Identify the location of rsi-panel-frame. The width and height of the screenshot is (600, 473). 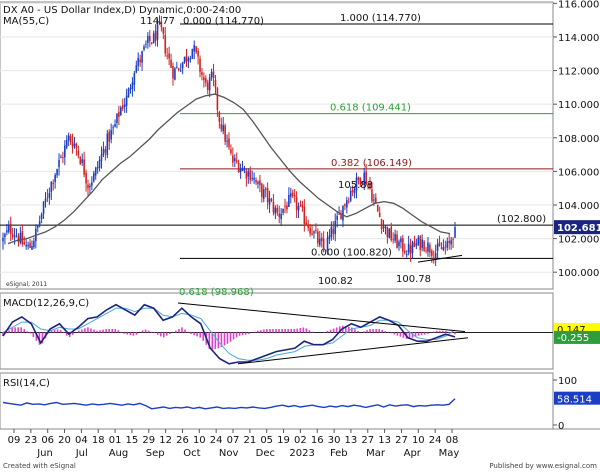
(277, 401).